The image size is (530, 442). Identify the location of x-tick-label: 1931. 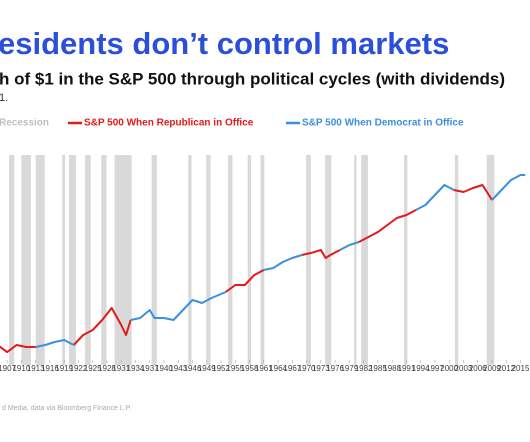
(121, 368).